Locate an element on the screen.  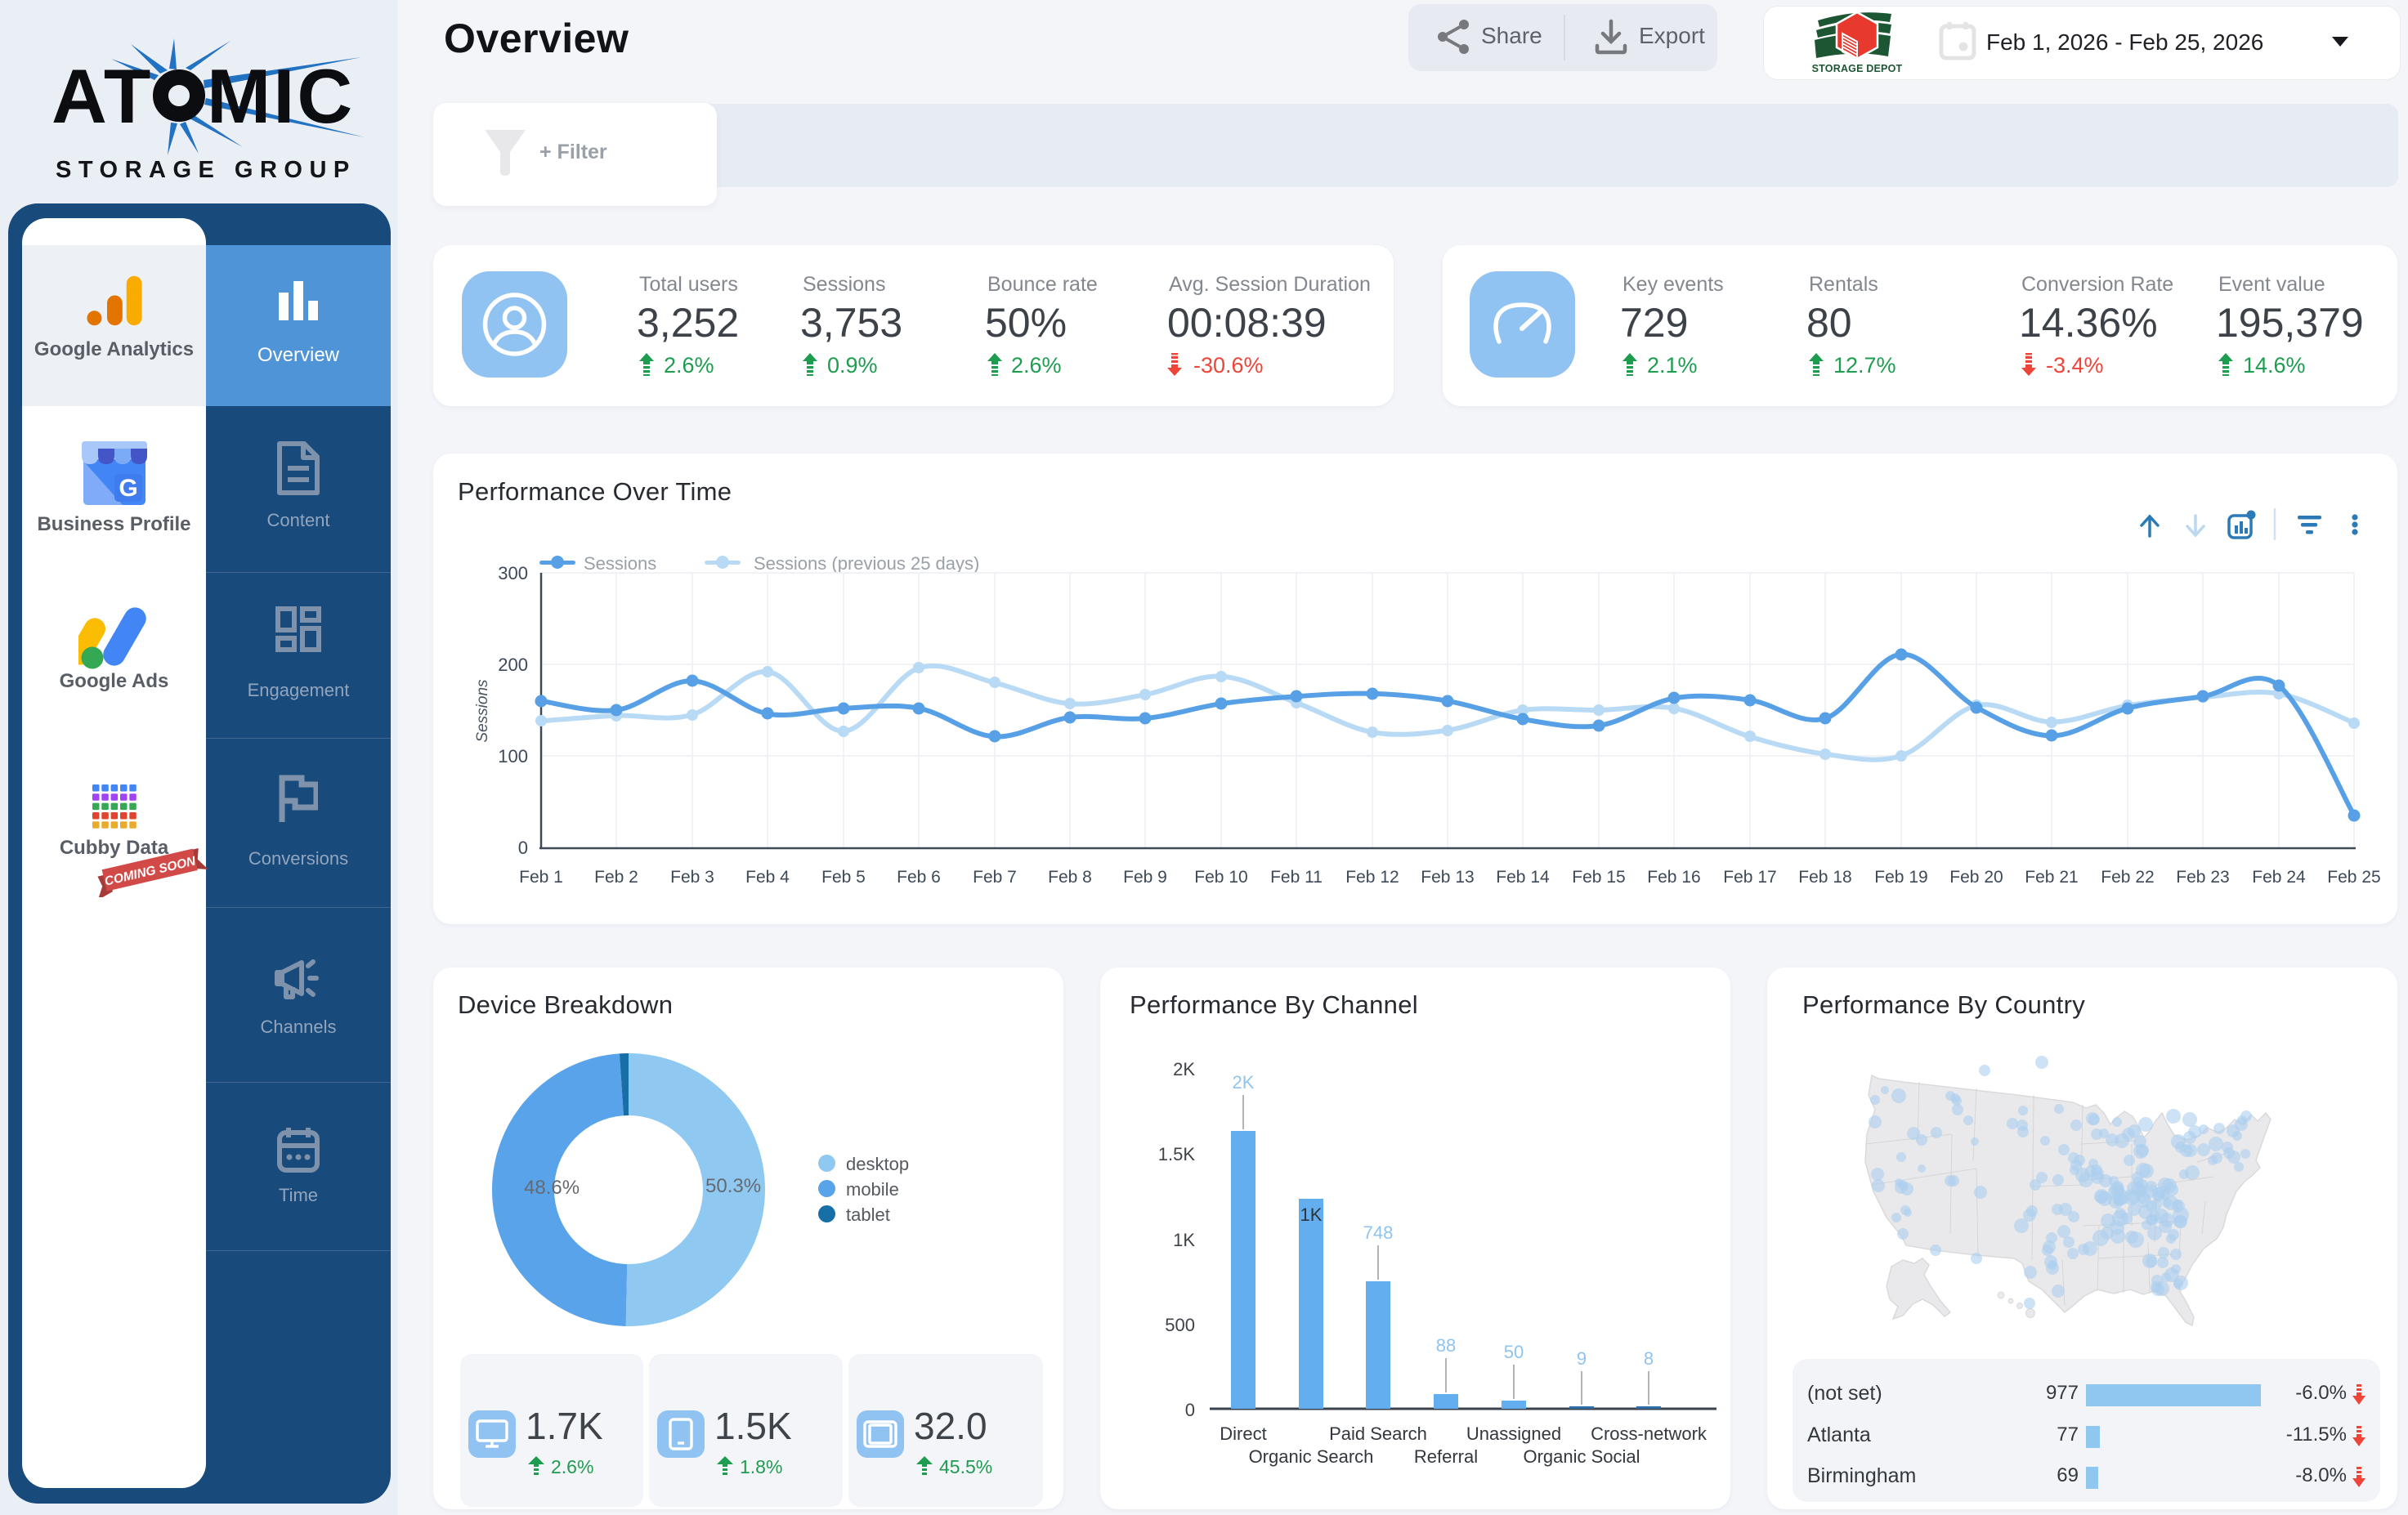
svg-text: Organic Search is located at coordinates (1311, 1456).